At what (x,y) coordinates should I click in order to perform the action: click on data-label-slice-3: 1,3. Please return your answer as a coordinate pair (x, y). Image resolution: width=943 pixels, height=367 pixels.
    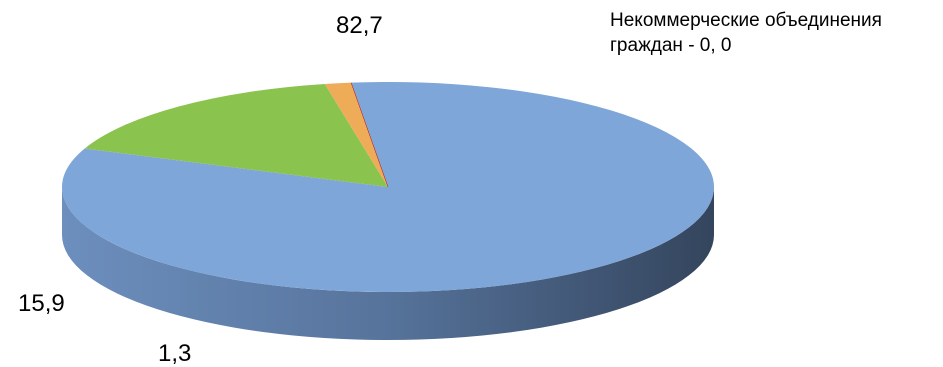
    Looking at the image, I should click on (175, 353).